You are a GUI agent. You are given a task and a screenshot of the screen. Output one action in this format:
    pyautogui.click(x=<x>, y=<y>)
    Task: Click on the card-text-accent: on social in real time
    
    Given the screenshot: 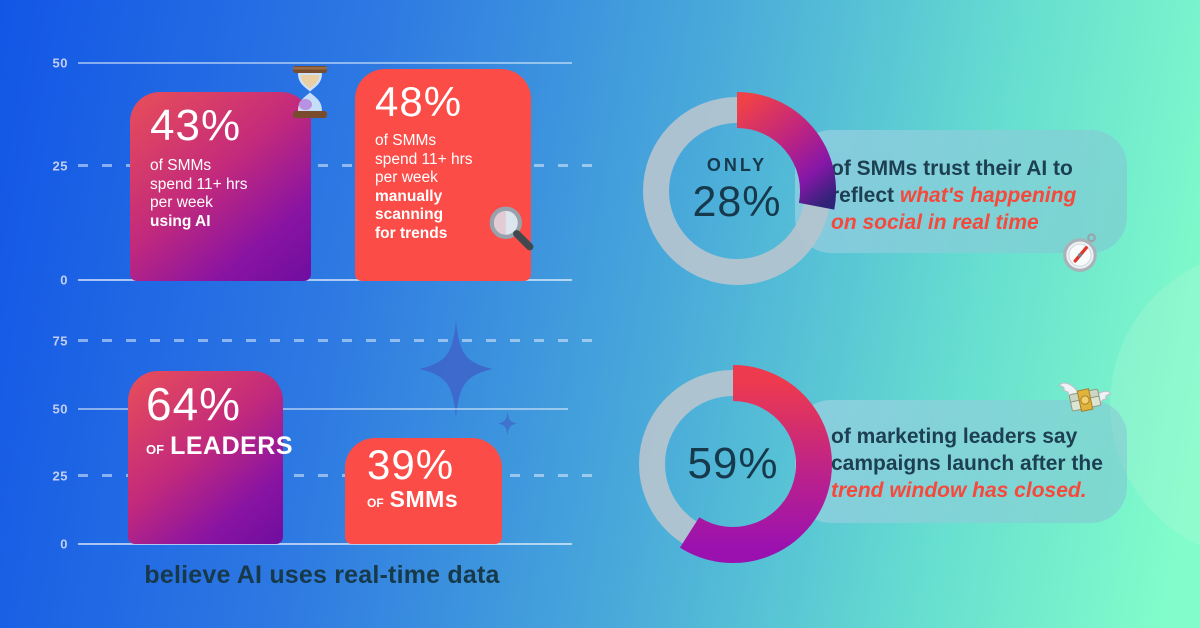 What is the action you would take?
    pyautogui.click(x=935, y=222)
    